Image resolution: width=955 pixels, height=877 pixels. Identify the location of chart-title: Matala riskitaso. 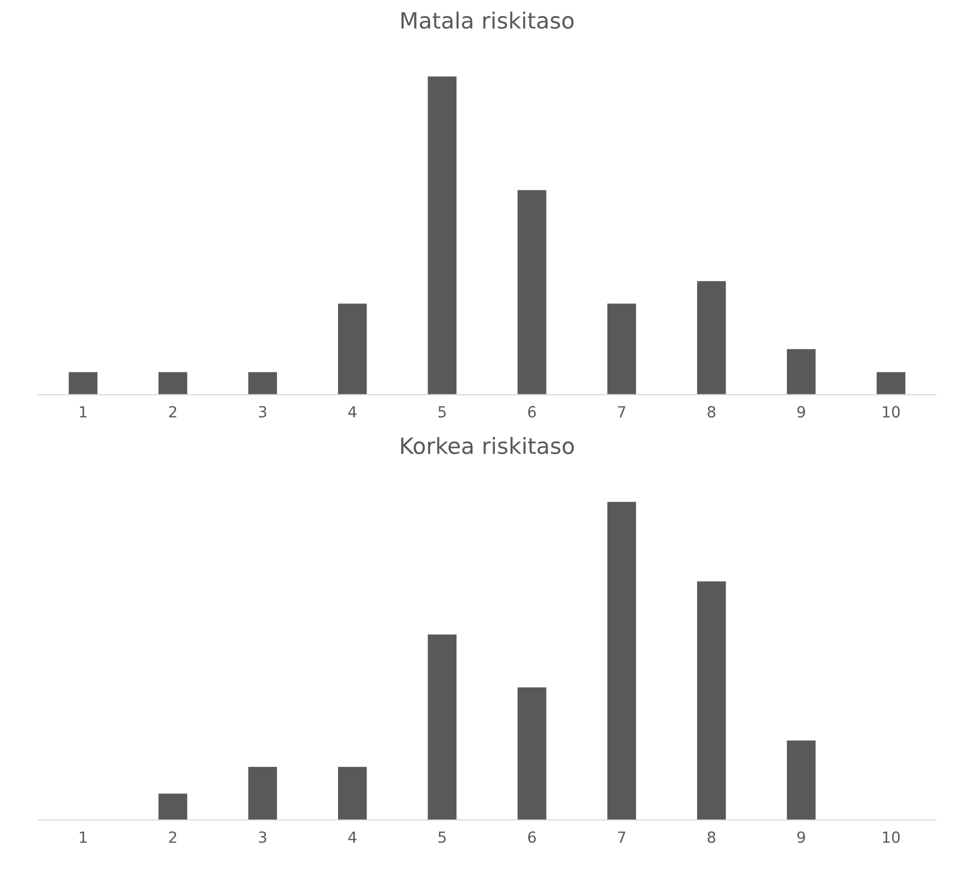
(488, 20).